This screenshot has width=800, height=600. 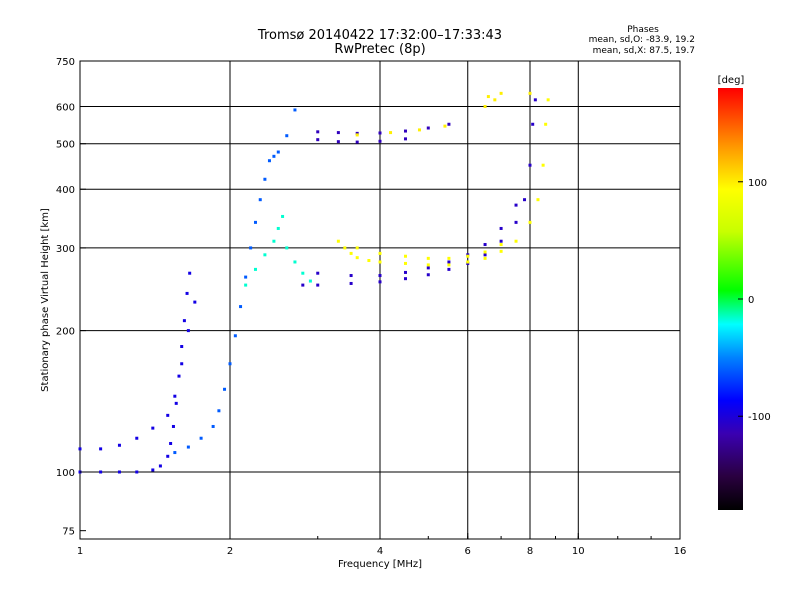 What do you see at coordinates (71, 297) in the screenshot?
I see `y-axis-ticks: 75 100 200 300 400 500 600 750` at bounding box center [71, 297].